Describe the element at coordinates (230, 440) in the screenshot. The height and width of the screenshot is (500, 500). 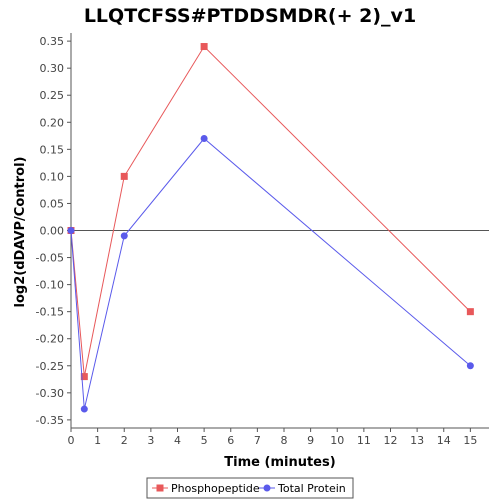
I see `x-tick-label: 6` at that location.